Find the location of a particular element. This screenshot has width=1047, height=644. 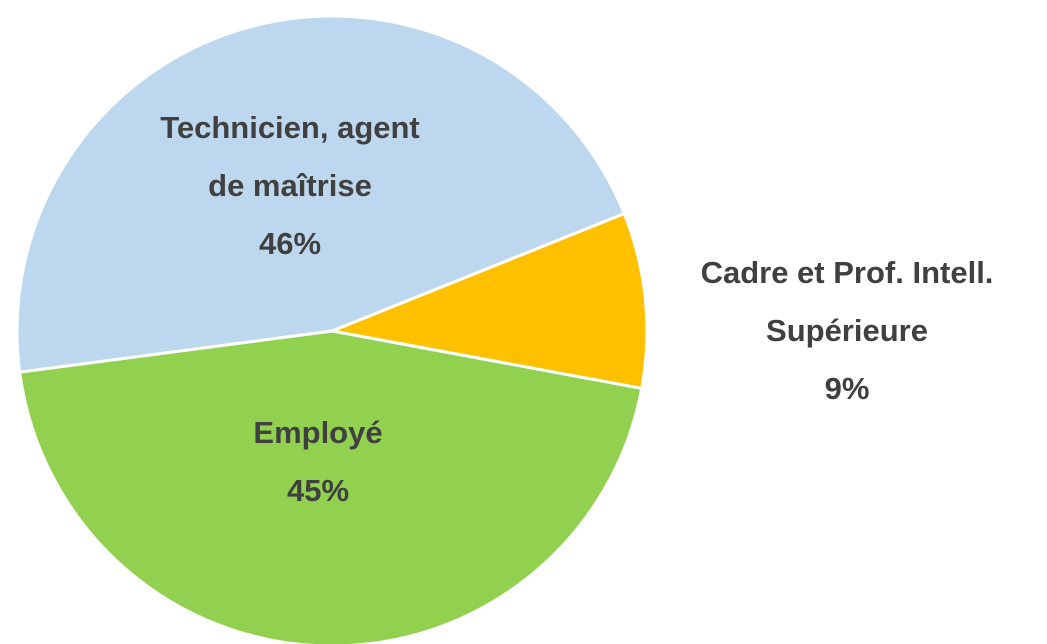

slice-label: de maîtrise is located at coordinates (290, 185).